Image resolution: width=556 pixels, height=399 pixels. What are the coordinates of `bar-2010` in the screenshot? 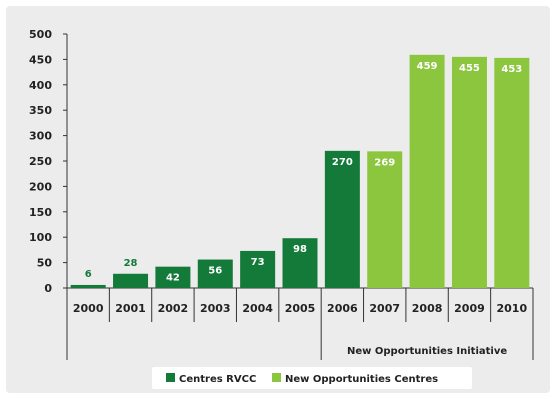 It's located at (512, 172).